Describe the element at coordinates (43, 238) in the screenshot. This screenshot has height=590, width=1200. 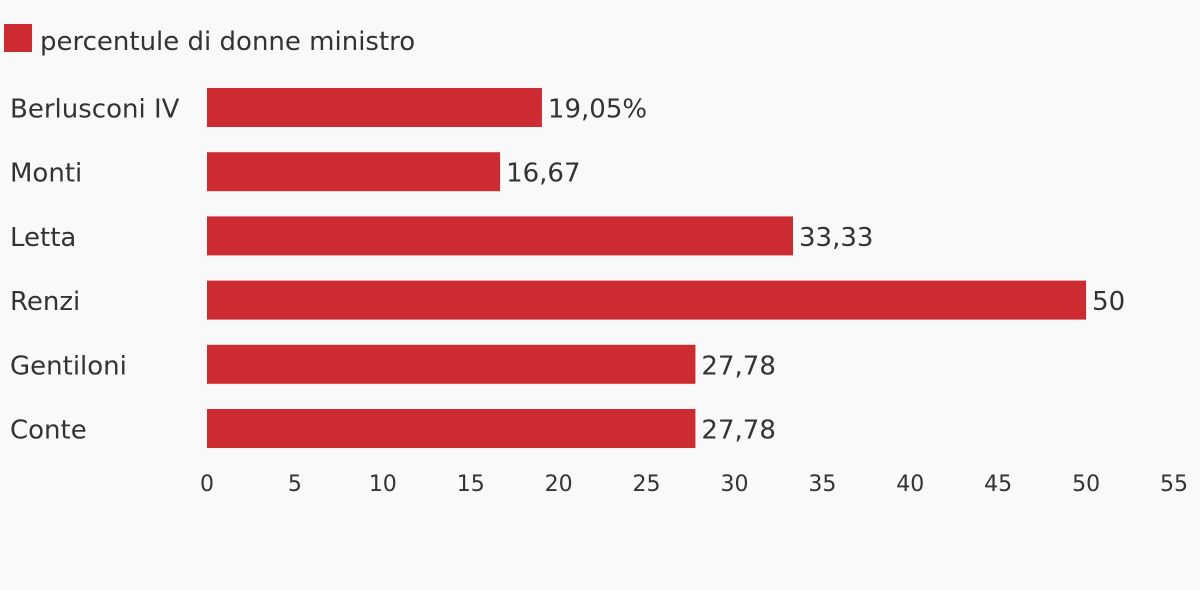
I see `category-label: Letta` at that location.